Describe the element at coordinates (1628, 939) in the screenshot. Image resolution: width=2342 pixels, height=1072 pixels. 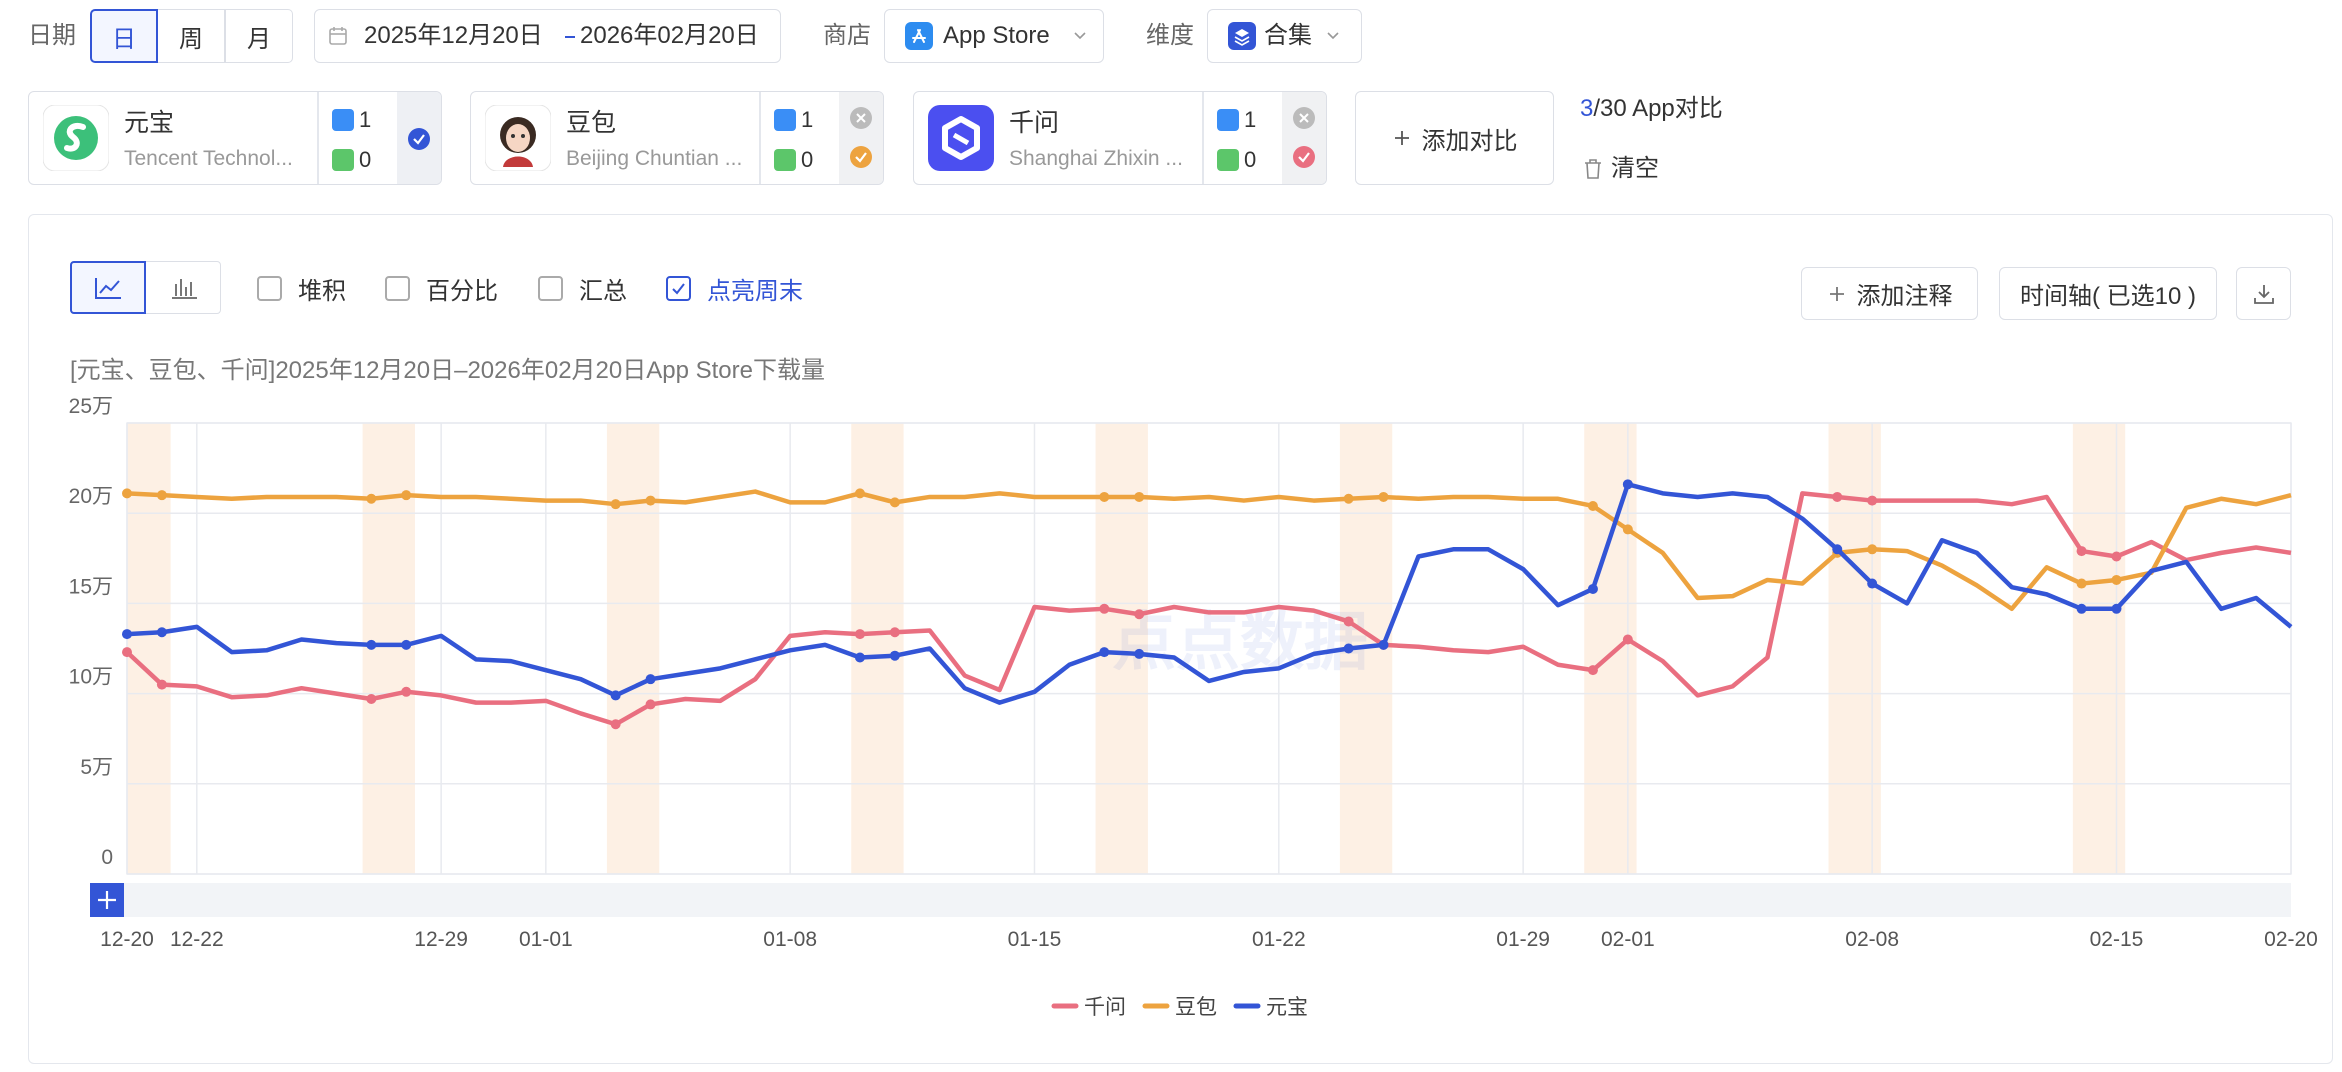
I see `x-tick-label: 02-01` at that location.